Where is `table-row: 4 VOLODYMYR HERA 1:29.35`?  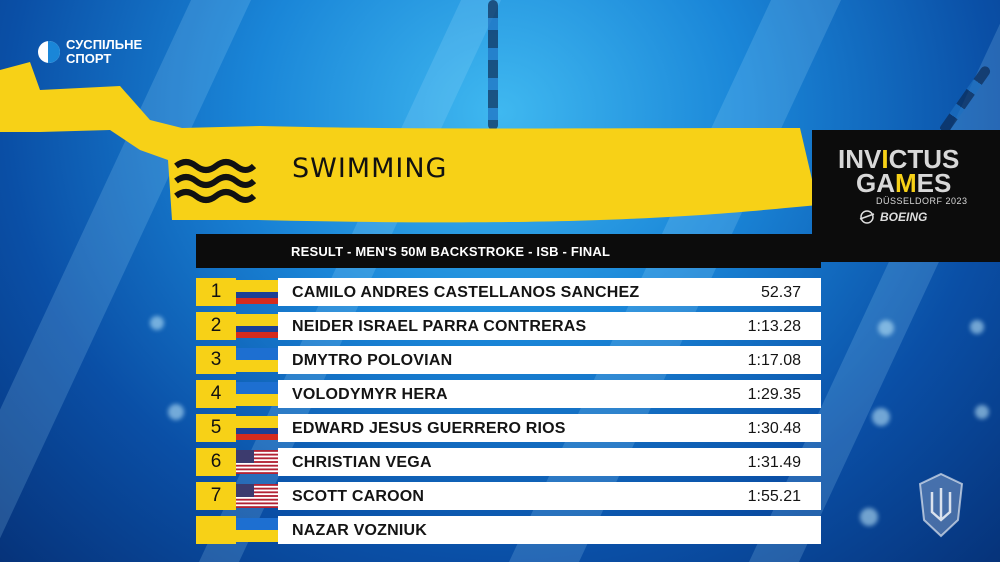 table-row: 4 VOLODYMYR HERA 1:29.35 is located at coordinates (508, 394).